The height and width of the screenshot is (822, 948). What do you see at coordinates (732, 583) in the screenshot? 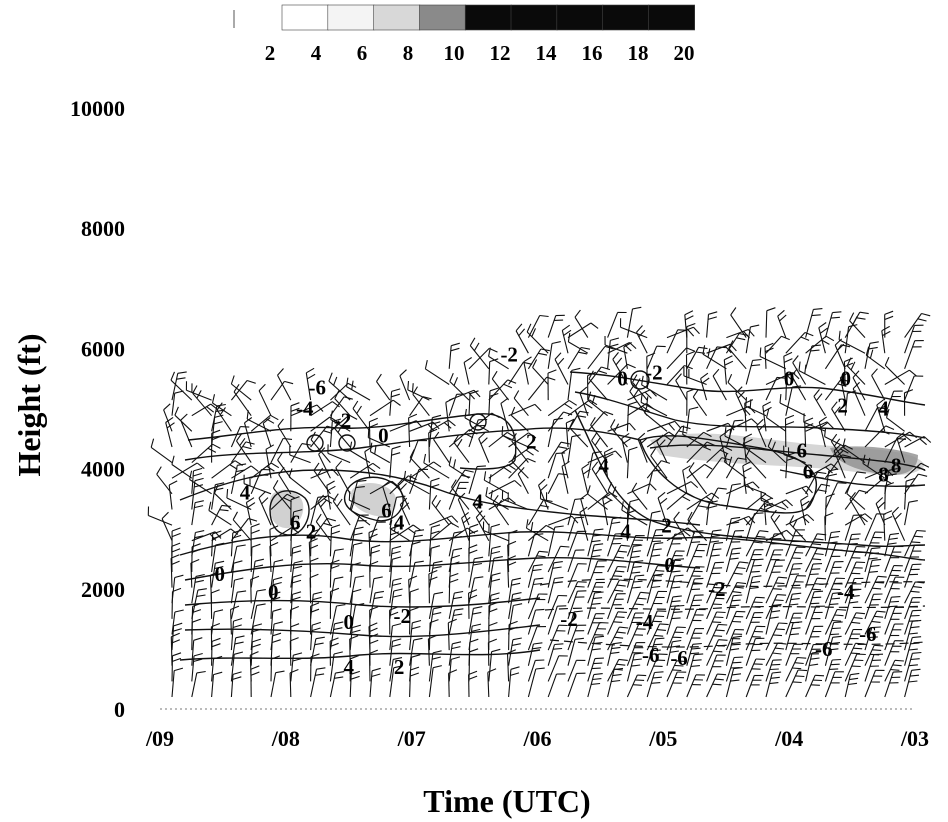
I see `contour-line-dashed` at bounding box center [732, 583].